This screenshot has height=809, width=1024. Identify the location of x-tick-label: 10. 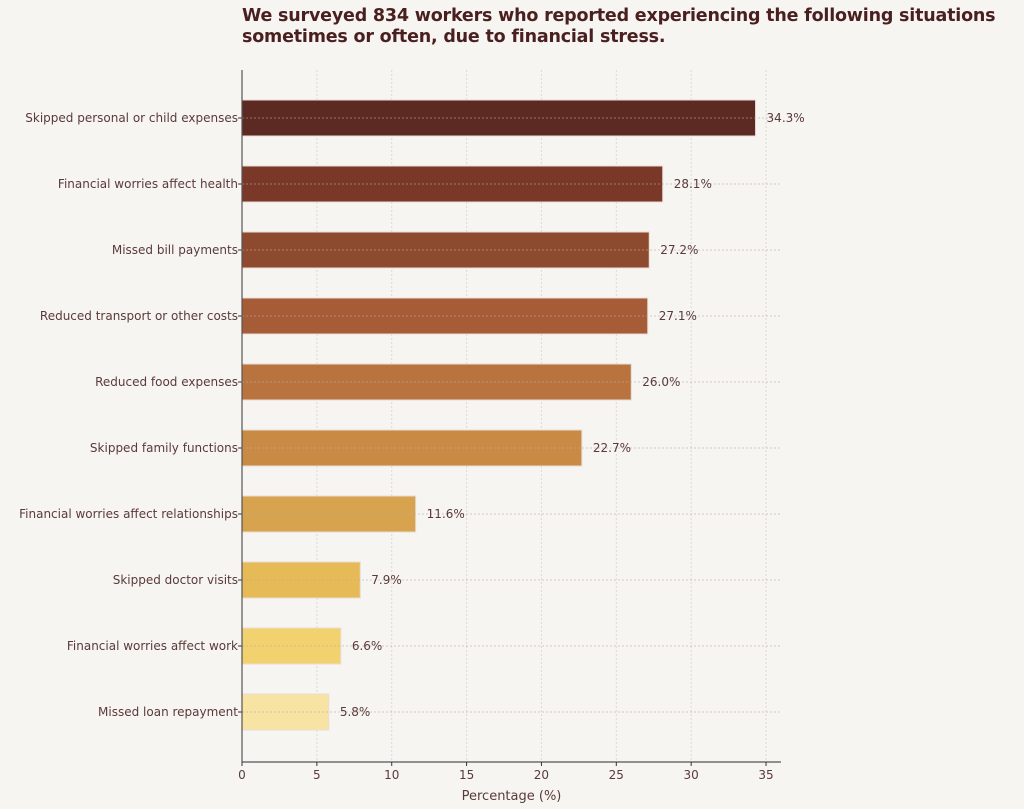
(391, 775).